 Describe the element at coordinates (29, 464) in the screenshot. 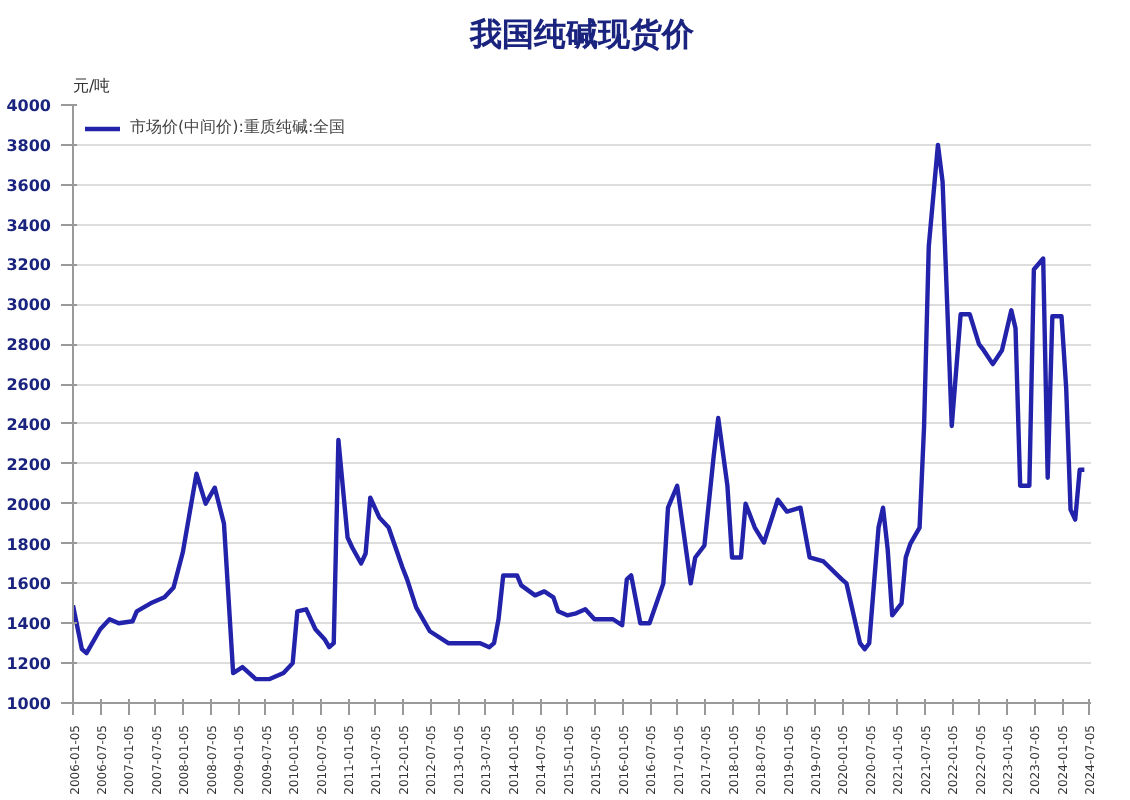

I see `y-tick-label: 2200` at that location.